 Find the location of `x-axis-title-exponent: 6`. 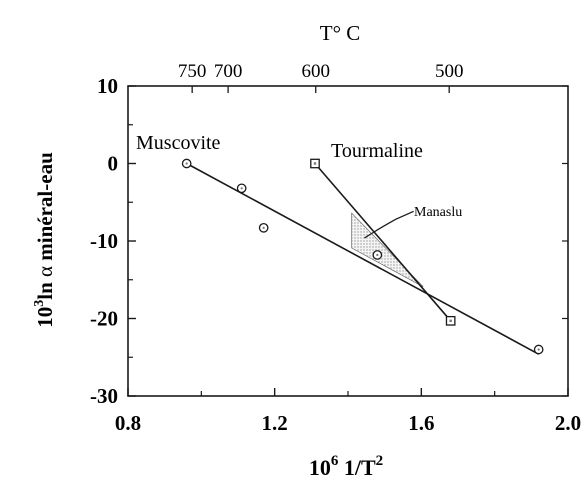

x-axis-title-exponent: 6 is located at coordinates (335, 461).